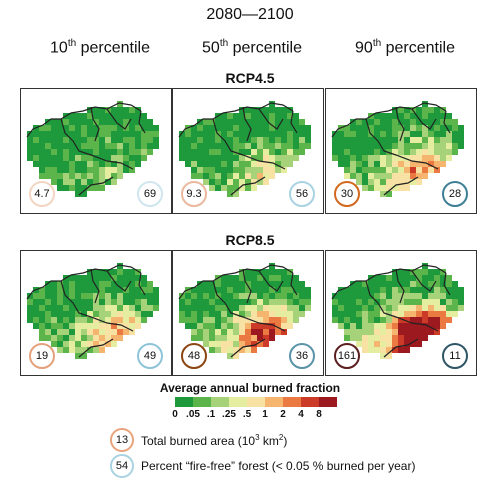  I want to click on column-header-value: 50, so click(211, 48).